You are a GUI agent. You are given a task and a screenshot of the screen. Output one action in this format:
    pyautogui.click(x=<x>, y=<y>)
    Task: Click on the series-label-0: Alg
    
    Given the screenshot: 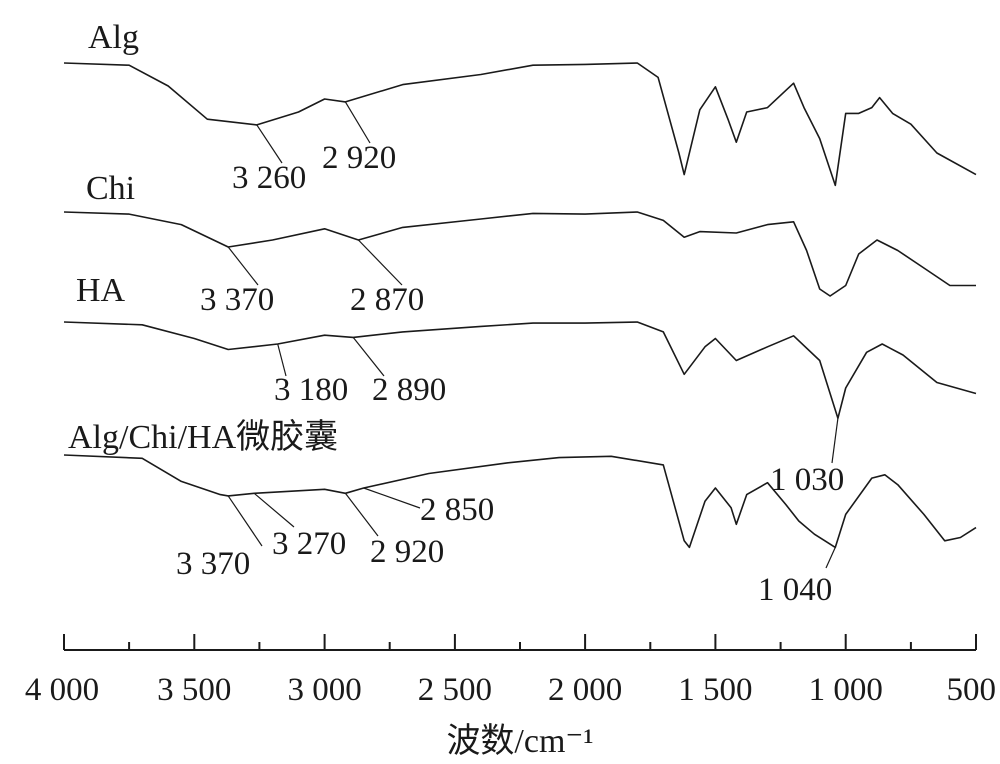 What is the action you would take?
    pyautogui.click(x=113, y=37)
    